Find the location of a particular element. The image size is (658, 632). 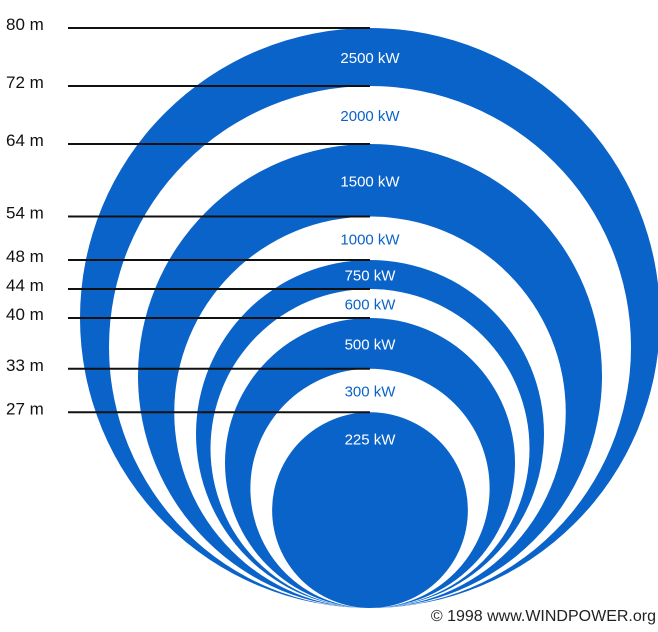

power-label-225kW: 225 kW is located at coordinates (371, 439).